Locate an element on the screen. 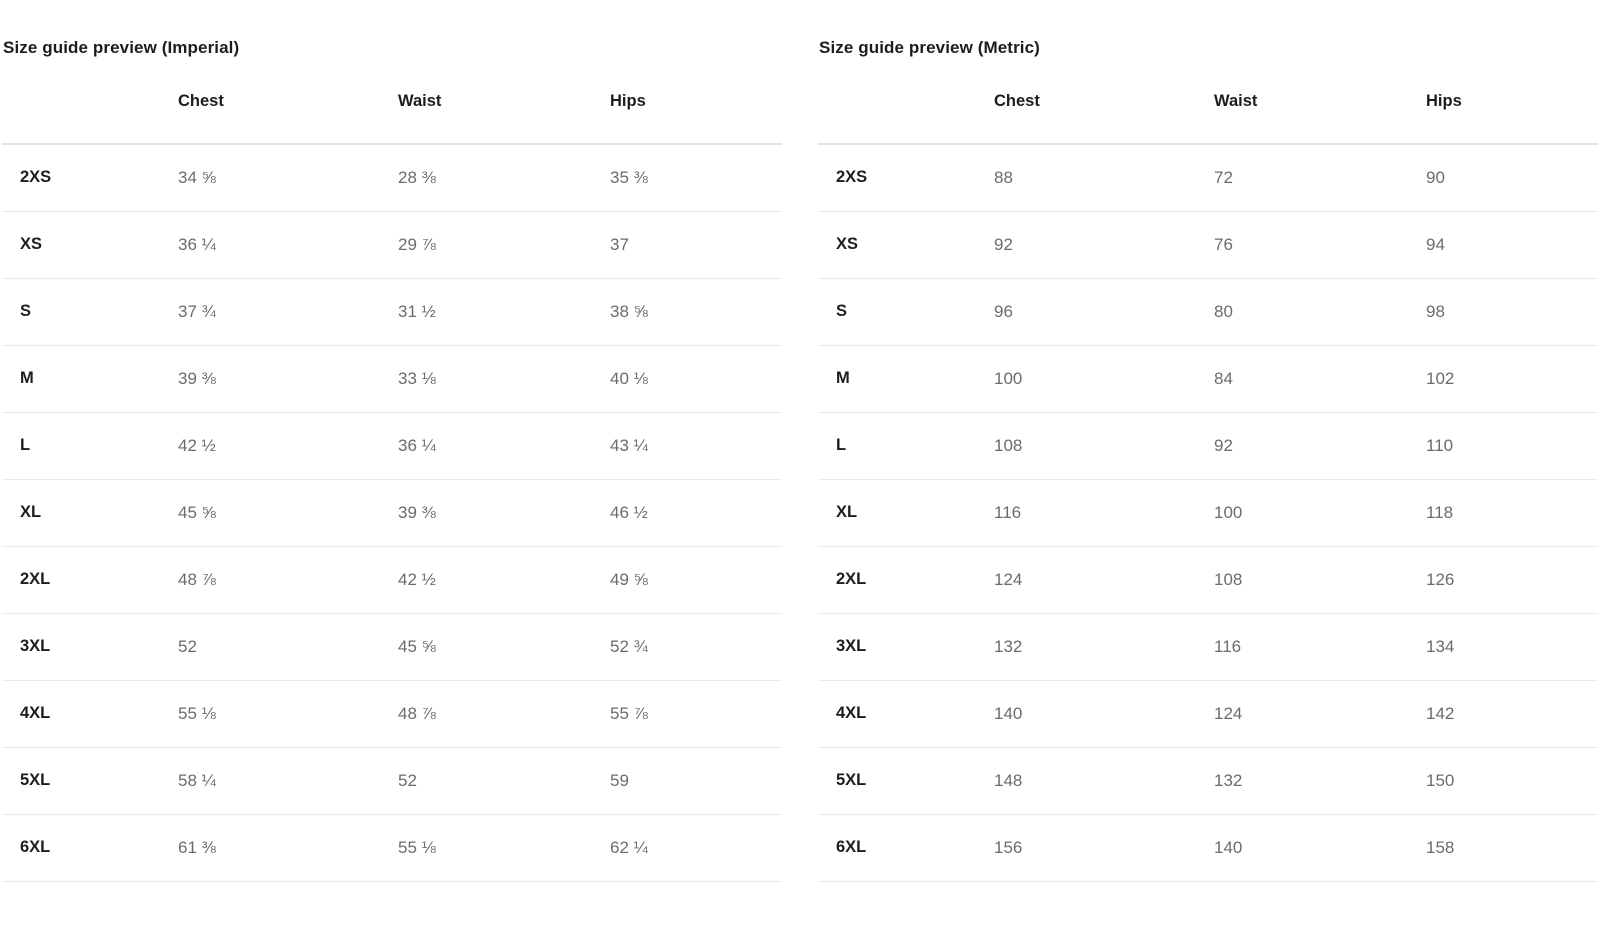 This screenshot has height=925, width=1600. hips-value: 142 is located at coordinates (1512, 714).